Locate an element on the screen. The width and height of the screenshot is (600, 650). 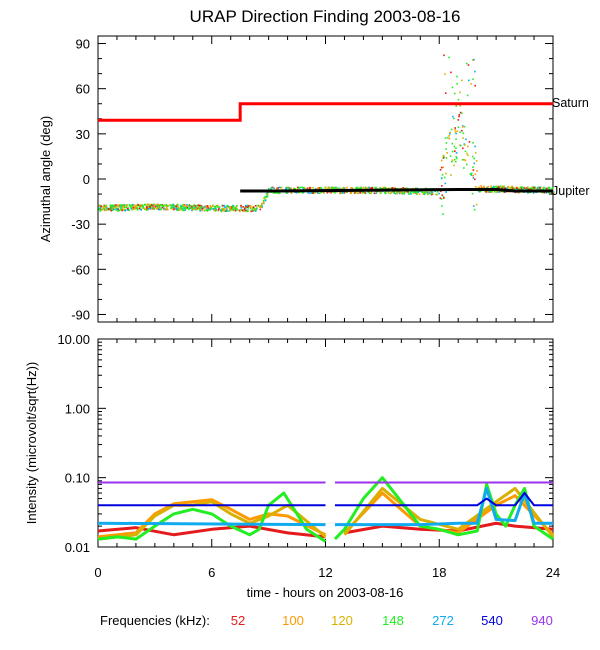
intensity-x-tick-label: 0 is located at coordinates (97, 572).